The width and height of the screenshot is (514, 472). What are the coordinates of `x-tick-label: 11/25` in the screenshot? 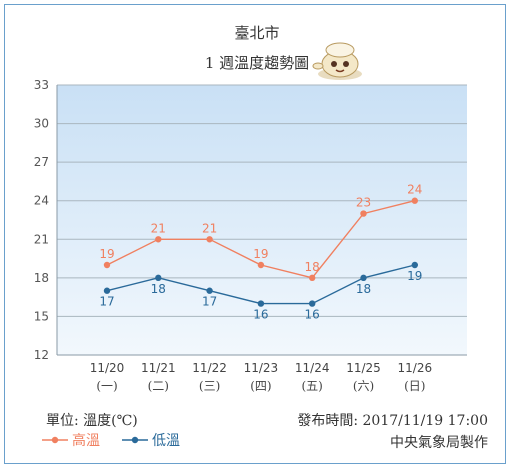 It's located at (363, 368).